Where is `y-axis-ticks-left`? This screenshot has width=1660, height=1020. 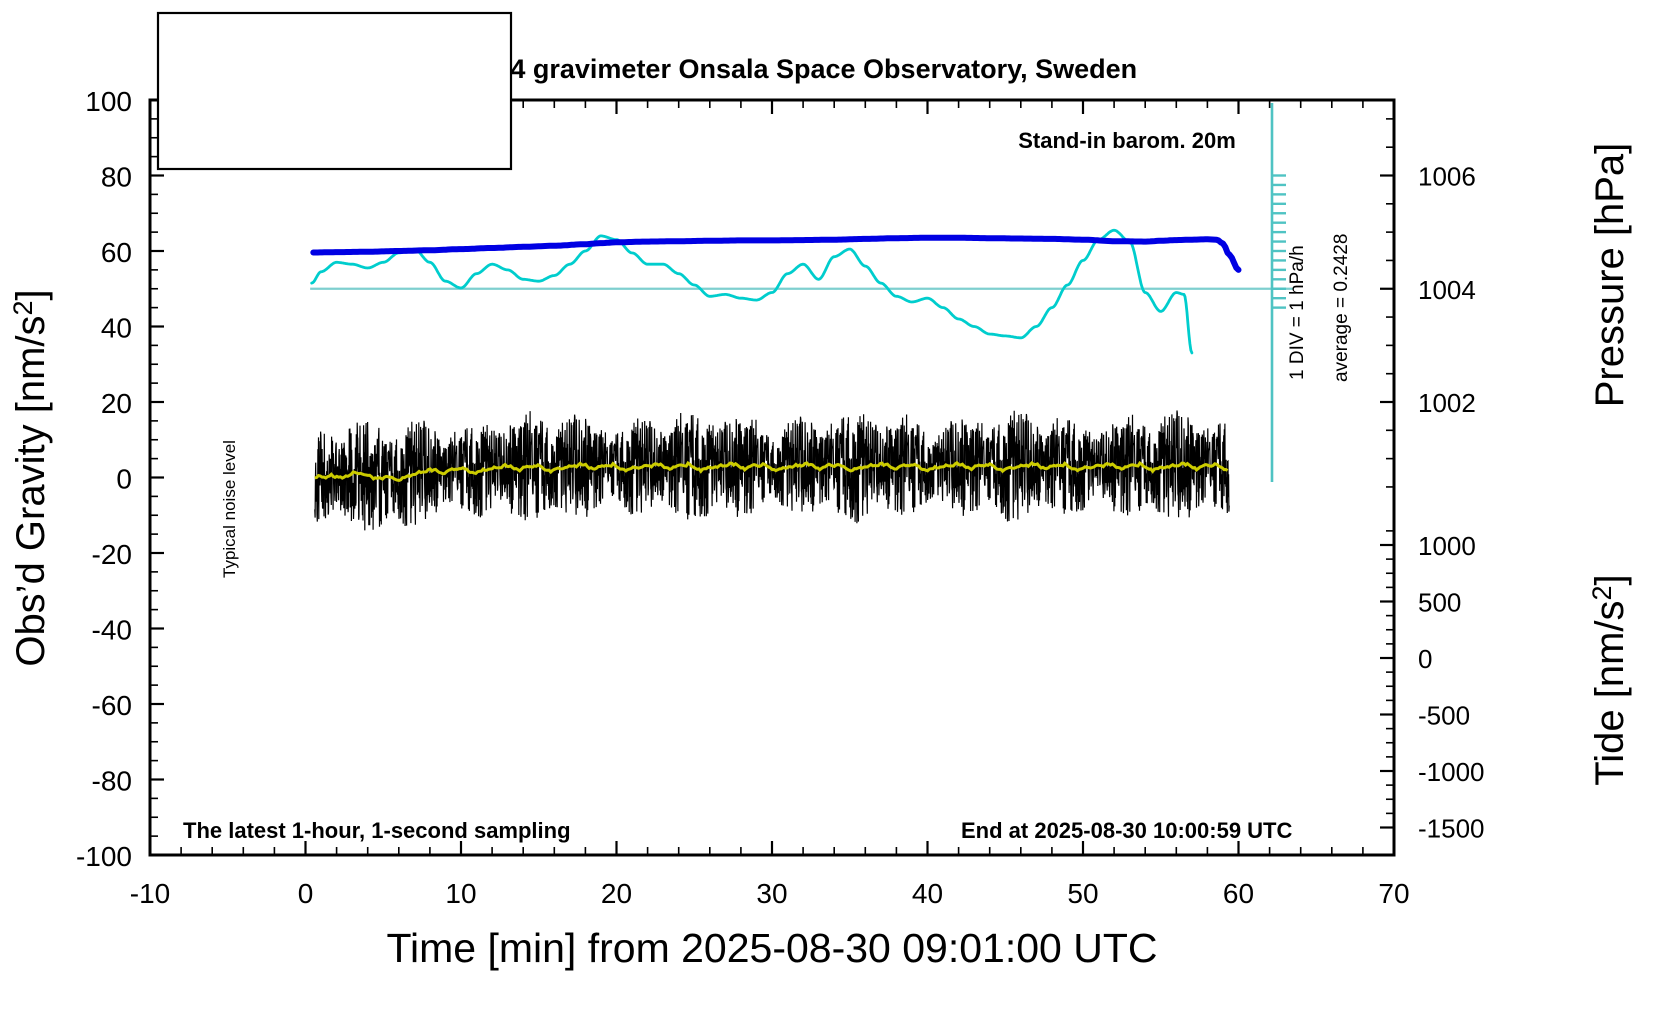 y-axis-ticks-left is located at coordinates (157, 477).